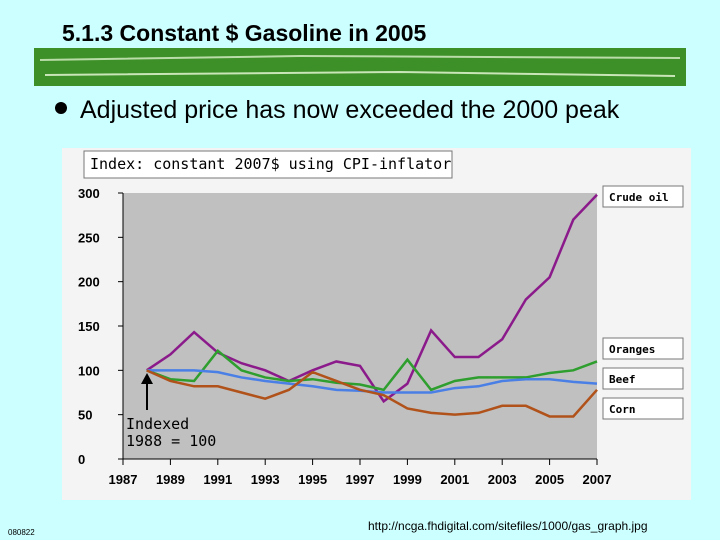  Describe the element at coordinates (123, 479) in the screenshot. I see `x-tick-label: 1987` at that location.